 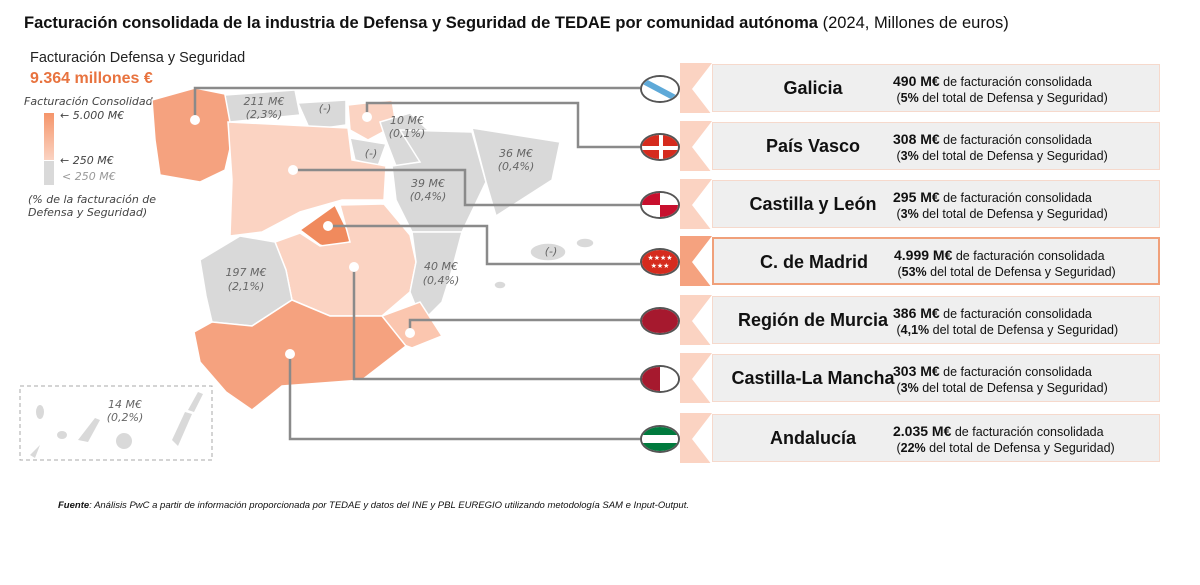 I want to click on svg-text: 14 M€, so click(x=125, y=404).